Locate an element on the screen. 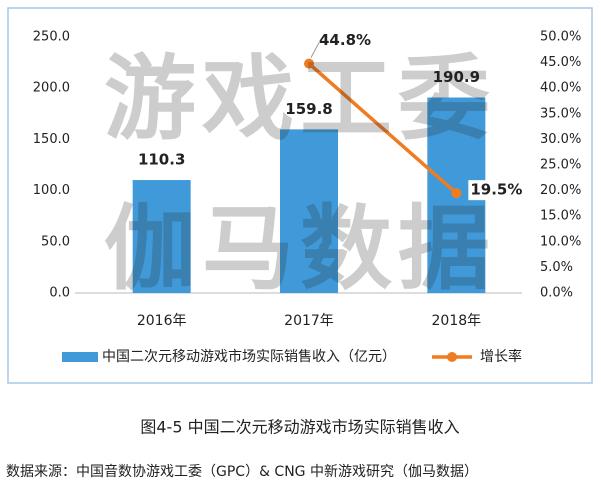 The height and width of the screenshot is (486, 601). leader is located at coordinates (315, 50).